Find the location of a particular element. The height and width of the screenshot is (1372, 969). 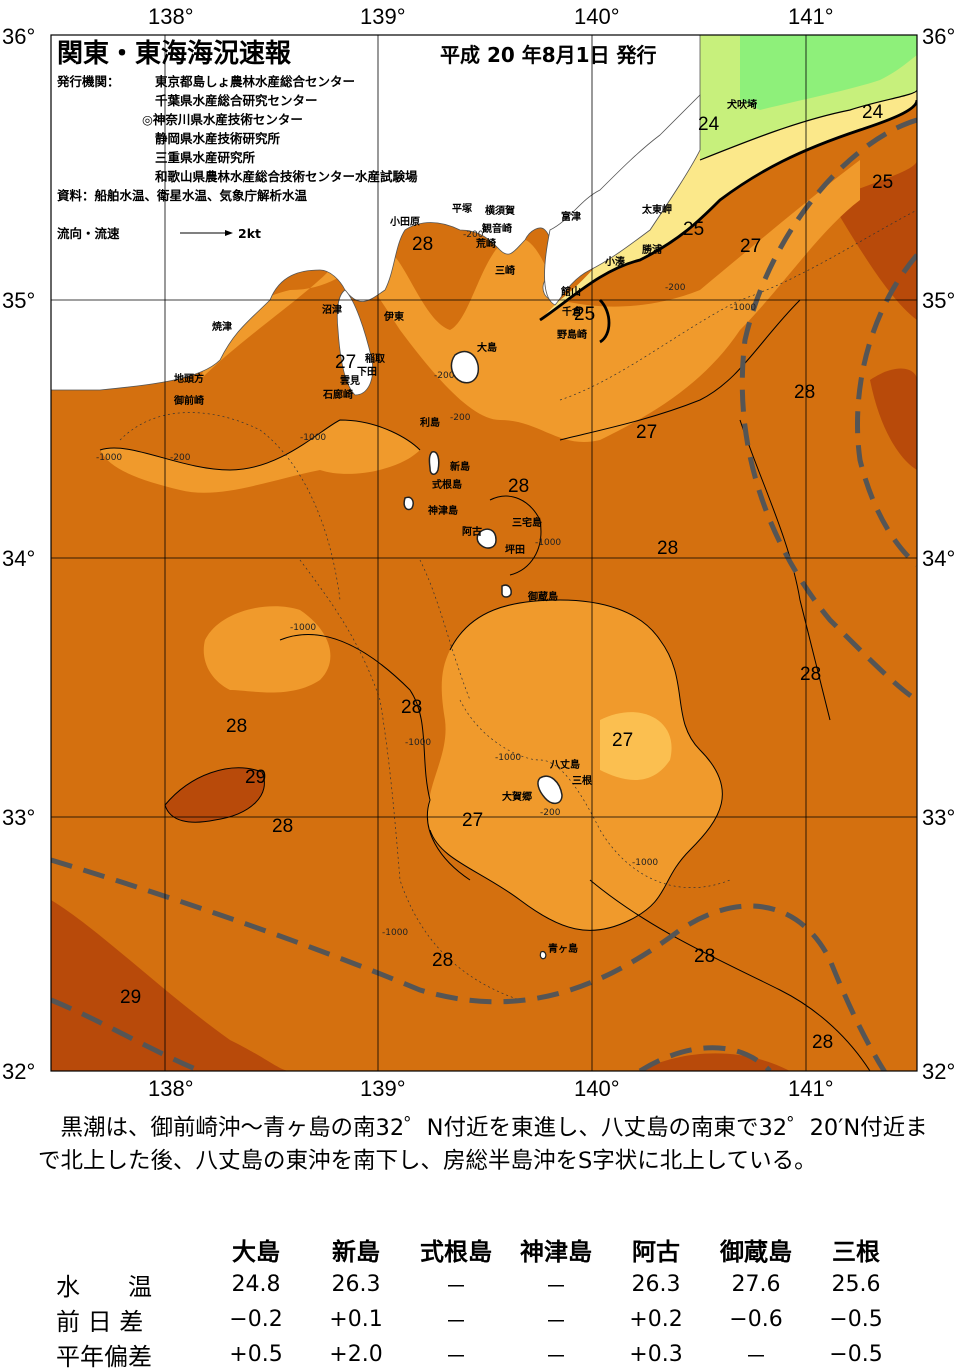

table-cell: +0.5 is located at coordinates (256, 1354).